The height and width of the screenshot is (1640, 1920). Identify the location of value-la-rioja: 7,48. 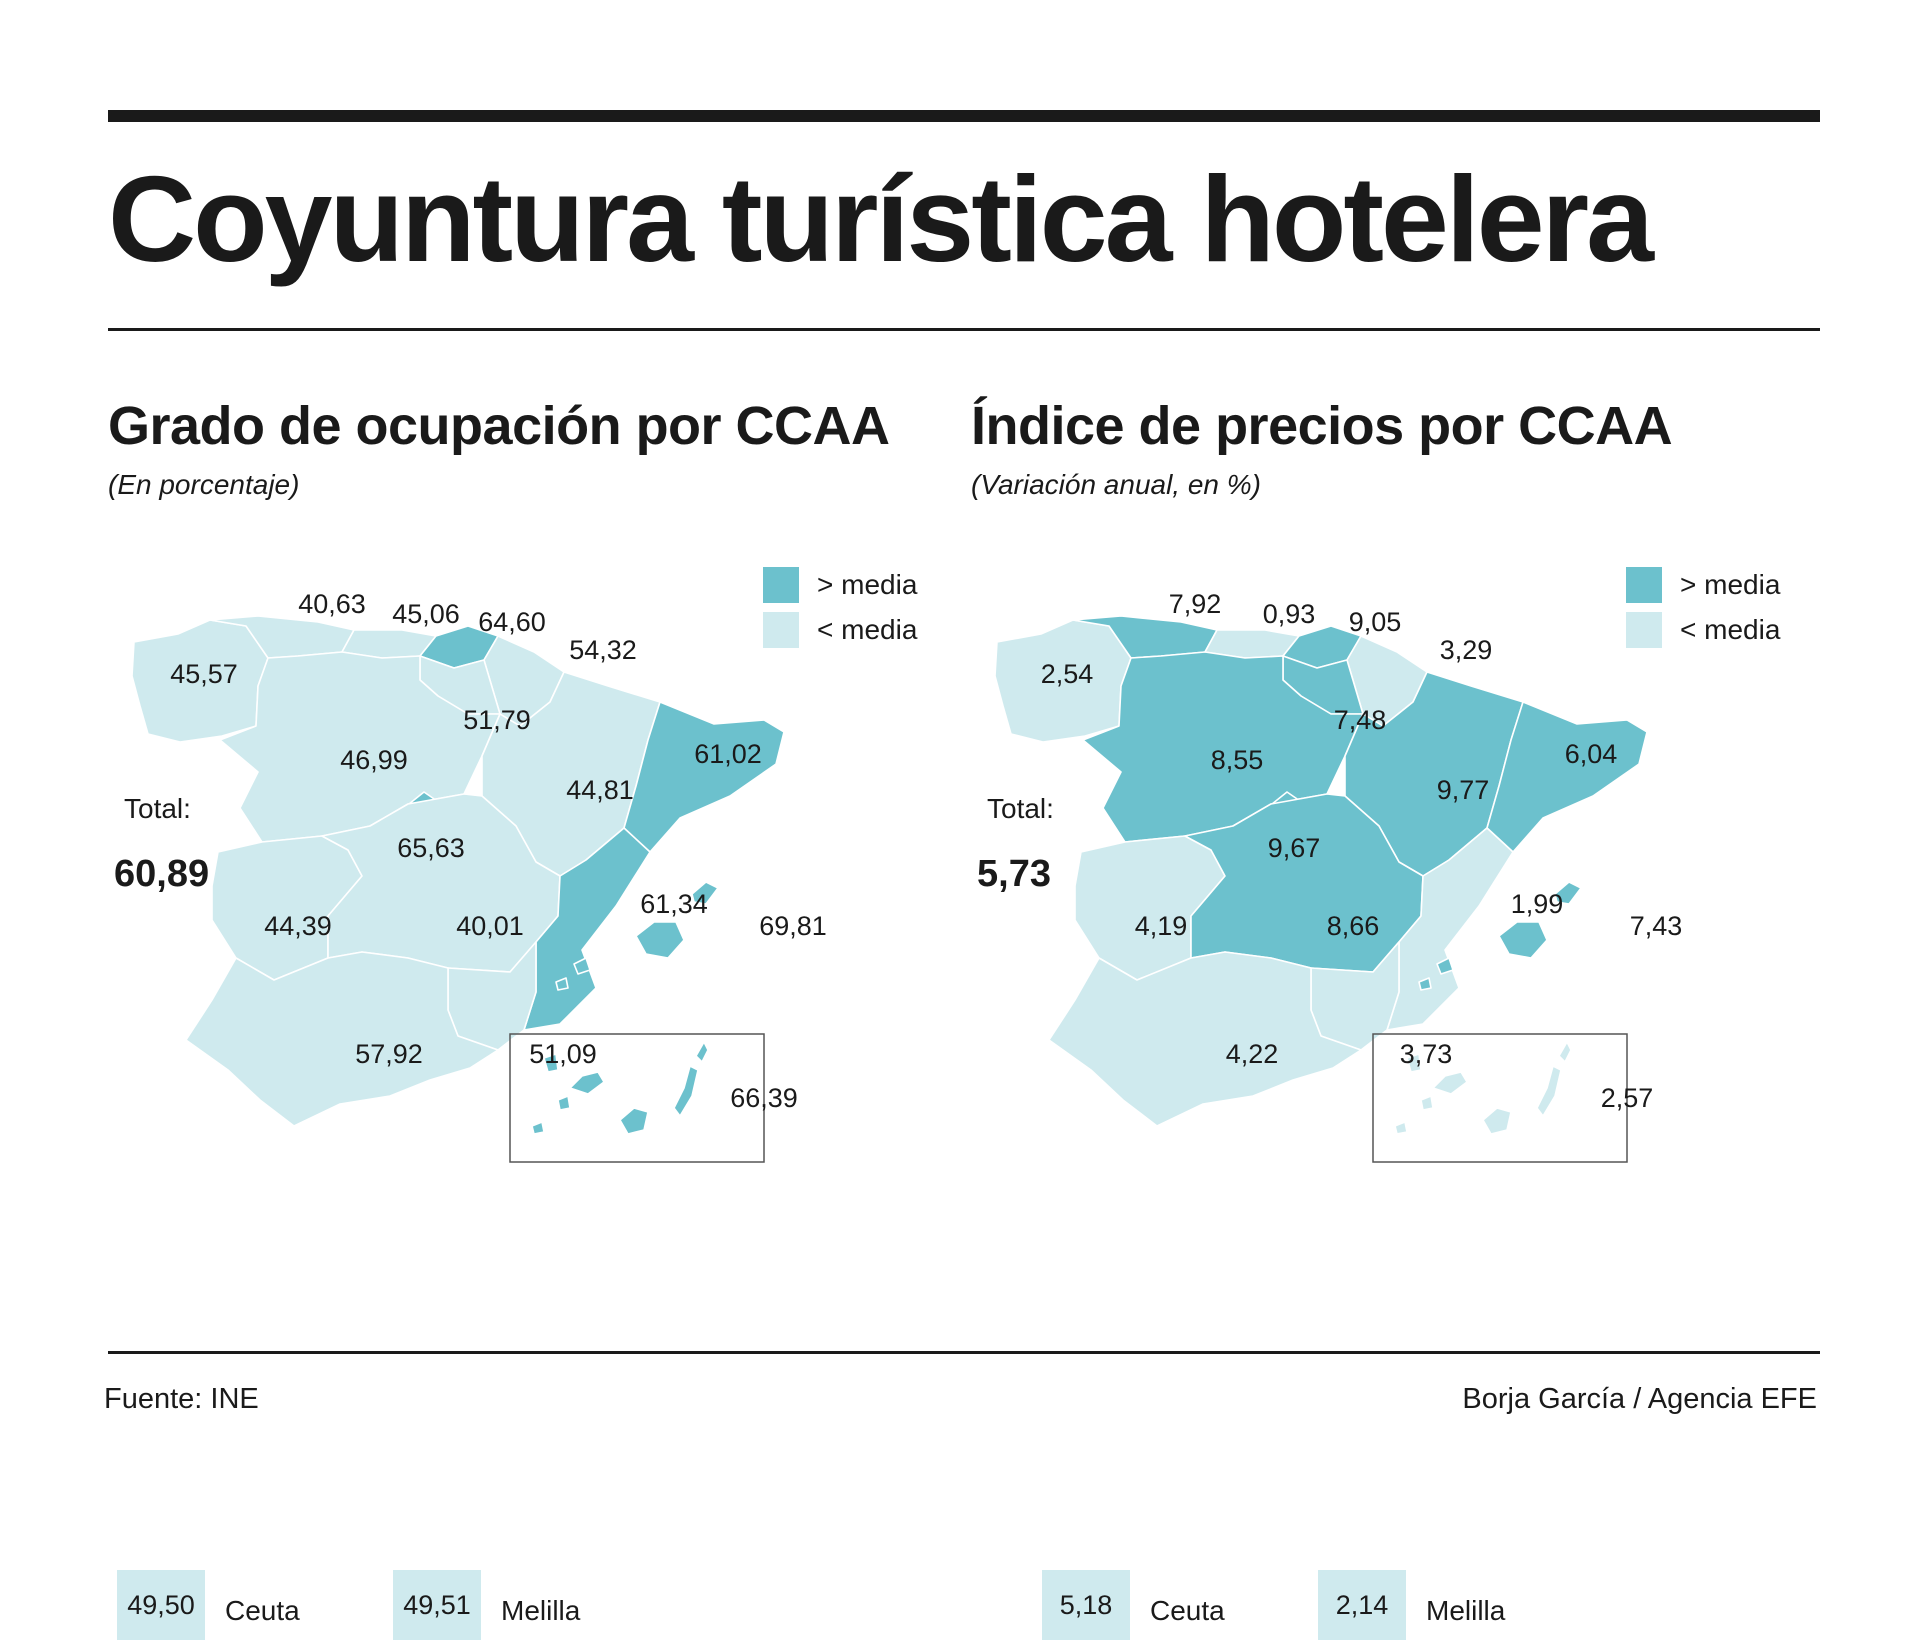
(1360, 720).